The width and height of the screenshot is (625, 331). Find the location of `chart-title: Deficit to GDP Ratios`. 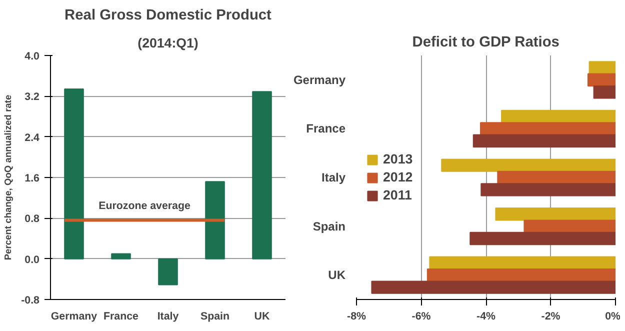

chart-title: Deficit to GDP Ratios is located at coordinates (486, 42).